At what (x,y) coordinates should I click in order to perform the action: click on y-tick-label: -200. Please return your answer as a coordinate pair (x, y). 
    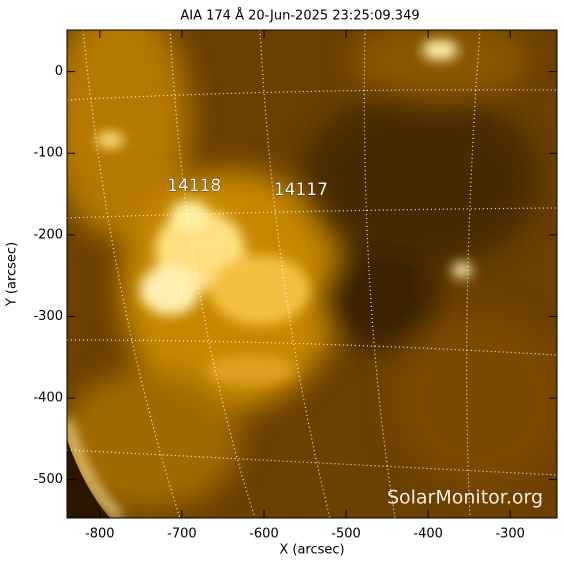
    Looking at the image, I should click on (48, 234).